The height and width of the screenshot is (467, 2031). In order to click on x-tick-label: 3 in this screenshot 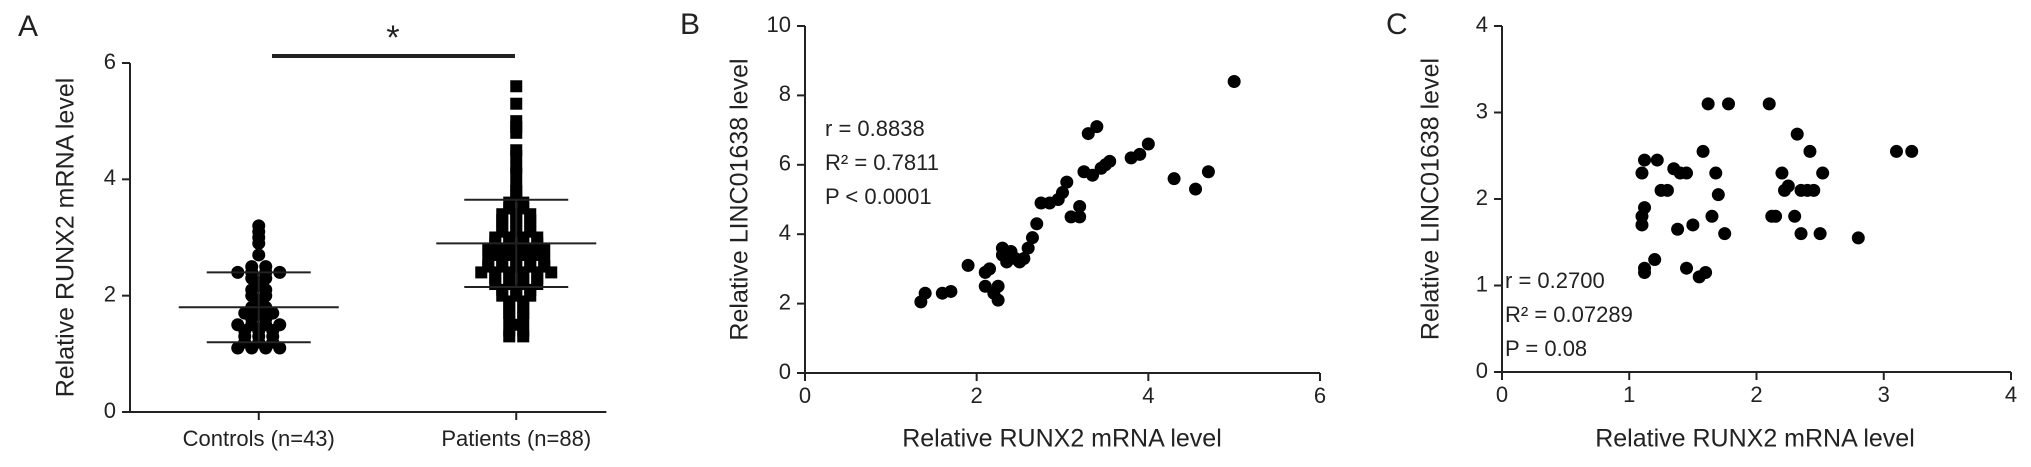, I will do `click(1884, 394)`.